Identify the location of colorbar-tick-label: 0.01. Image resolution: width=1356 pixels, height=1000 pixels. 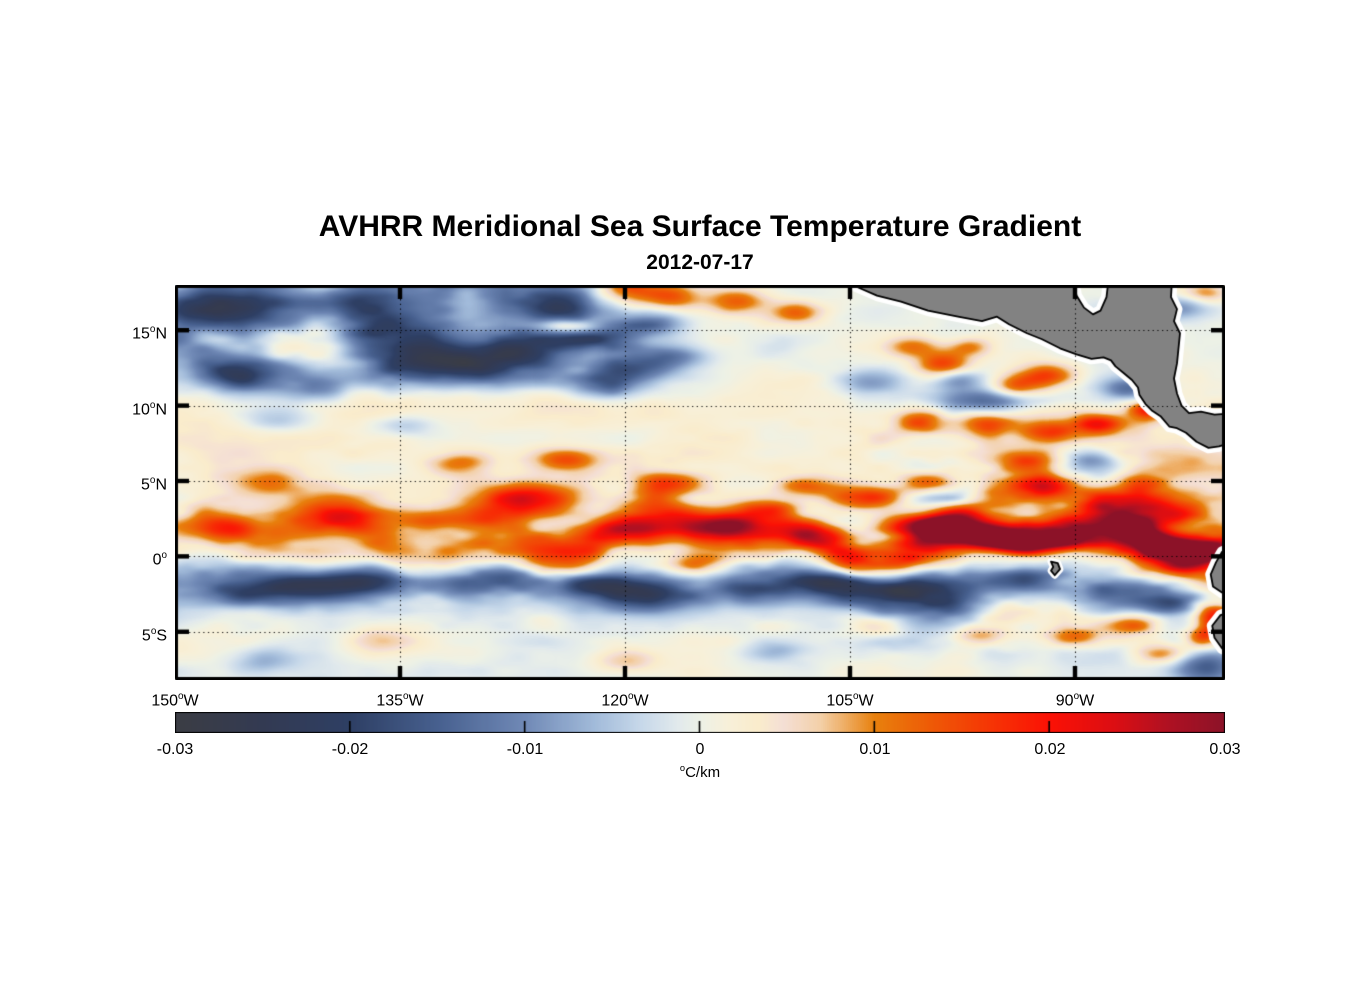
(875, 749).